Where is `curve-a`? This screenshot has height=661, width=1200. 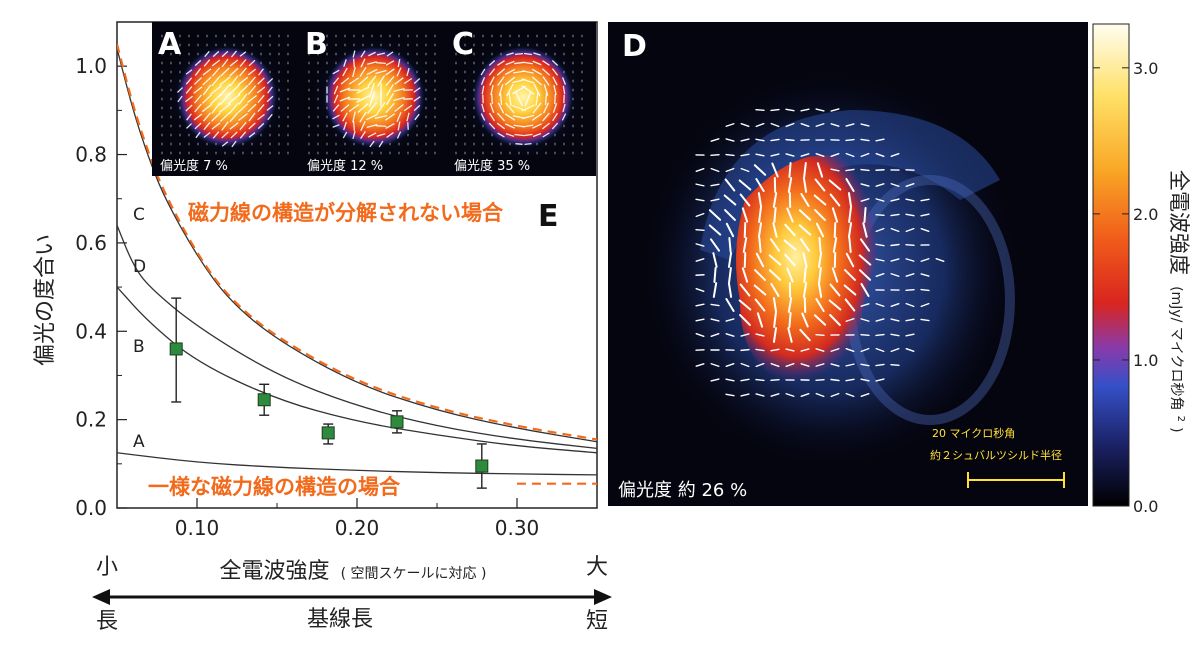 curve-a is located at coordinates (357, 464).